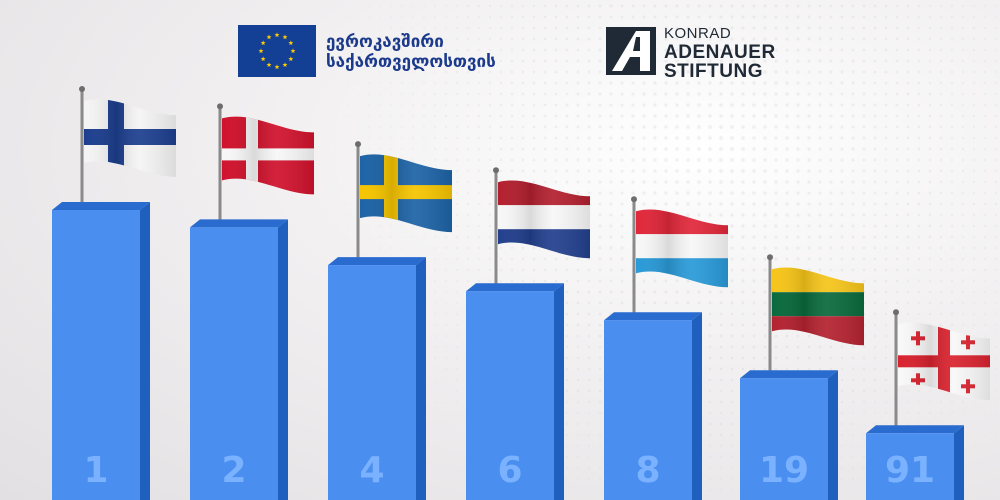  What do you see at coordinates (682, 248) in the screenshot?
I see `luxembourg-flag` at bounding box center [682, 248].